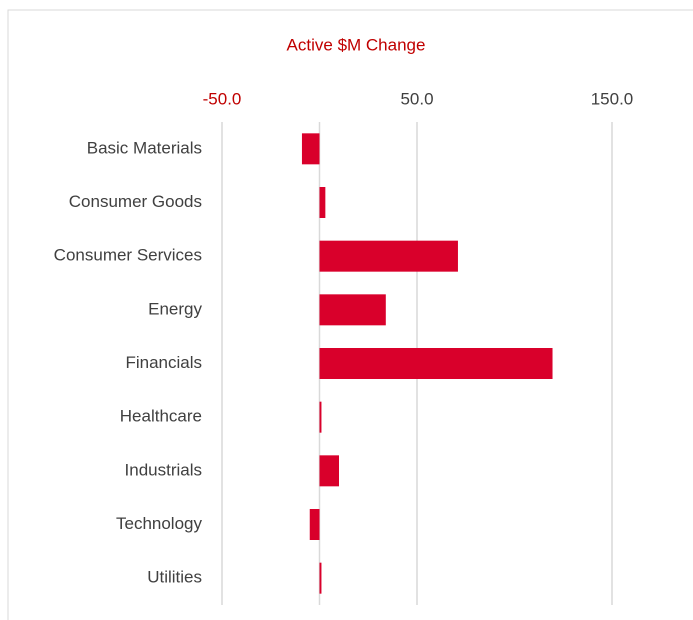 This screenshot has height=620, width=693. I want to click on y-tick-label: Technology, so click(159, 523).